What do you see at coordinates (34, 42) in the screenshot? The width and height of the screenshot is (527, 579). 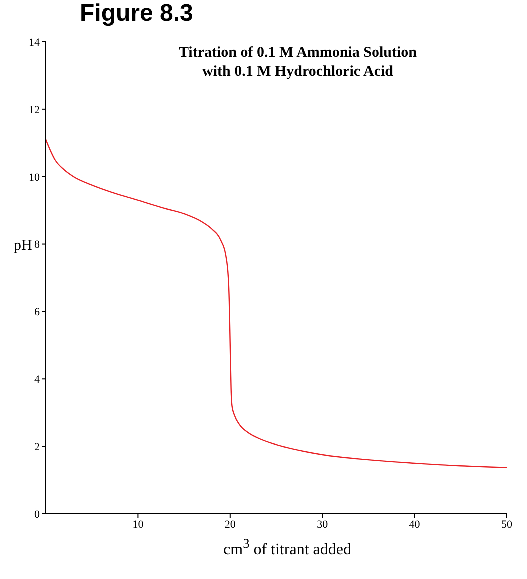 I see `y-tick-label: 14` at bounding box center [34, 42].